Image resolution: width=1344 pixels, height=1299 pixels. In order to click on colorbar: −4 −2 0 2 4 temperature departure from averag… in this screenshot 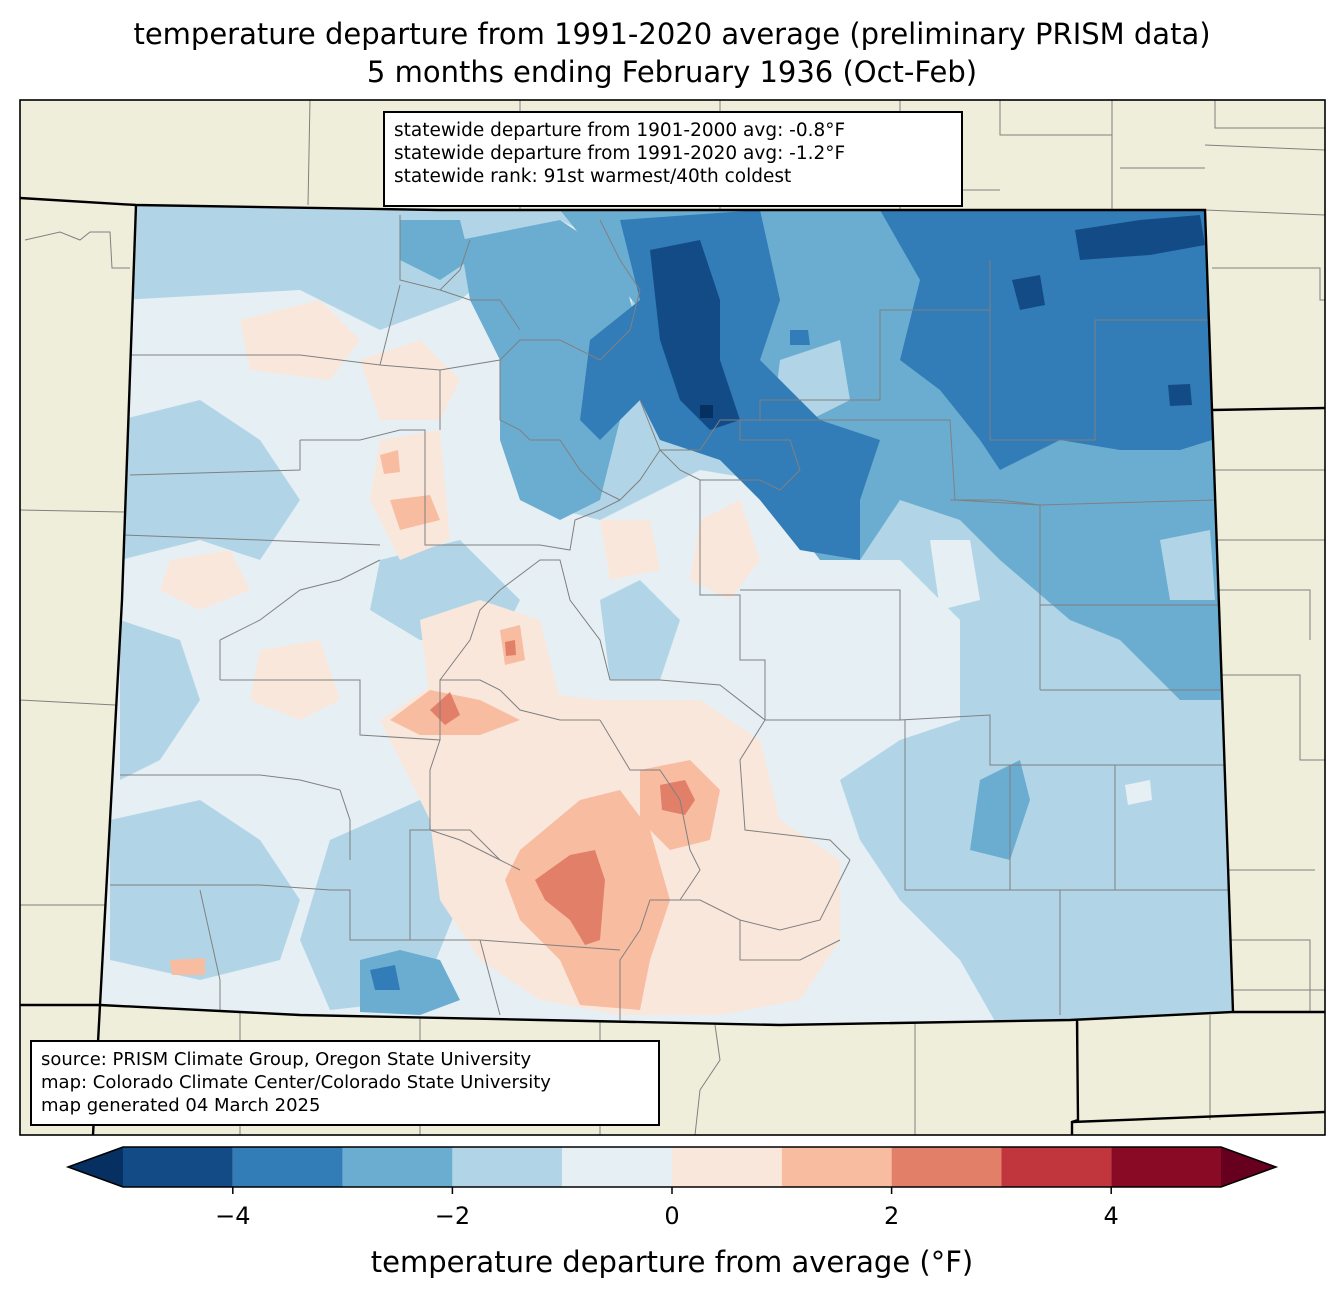, I will do `click(672, 1212)`.